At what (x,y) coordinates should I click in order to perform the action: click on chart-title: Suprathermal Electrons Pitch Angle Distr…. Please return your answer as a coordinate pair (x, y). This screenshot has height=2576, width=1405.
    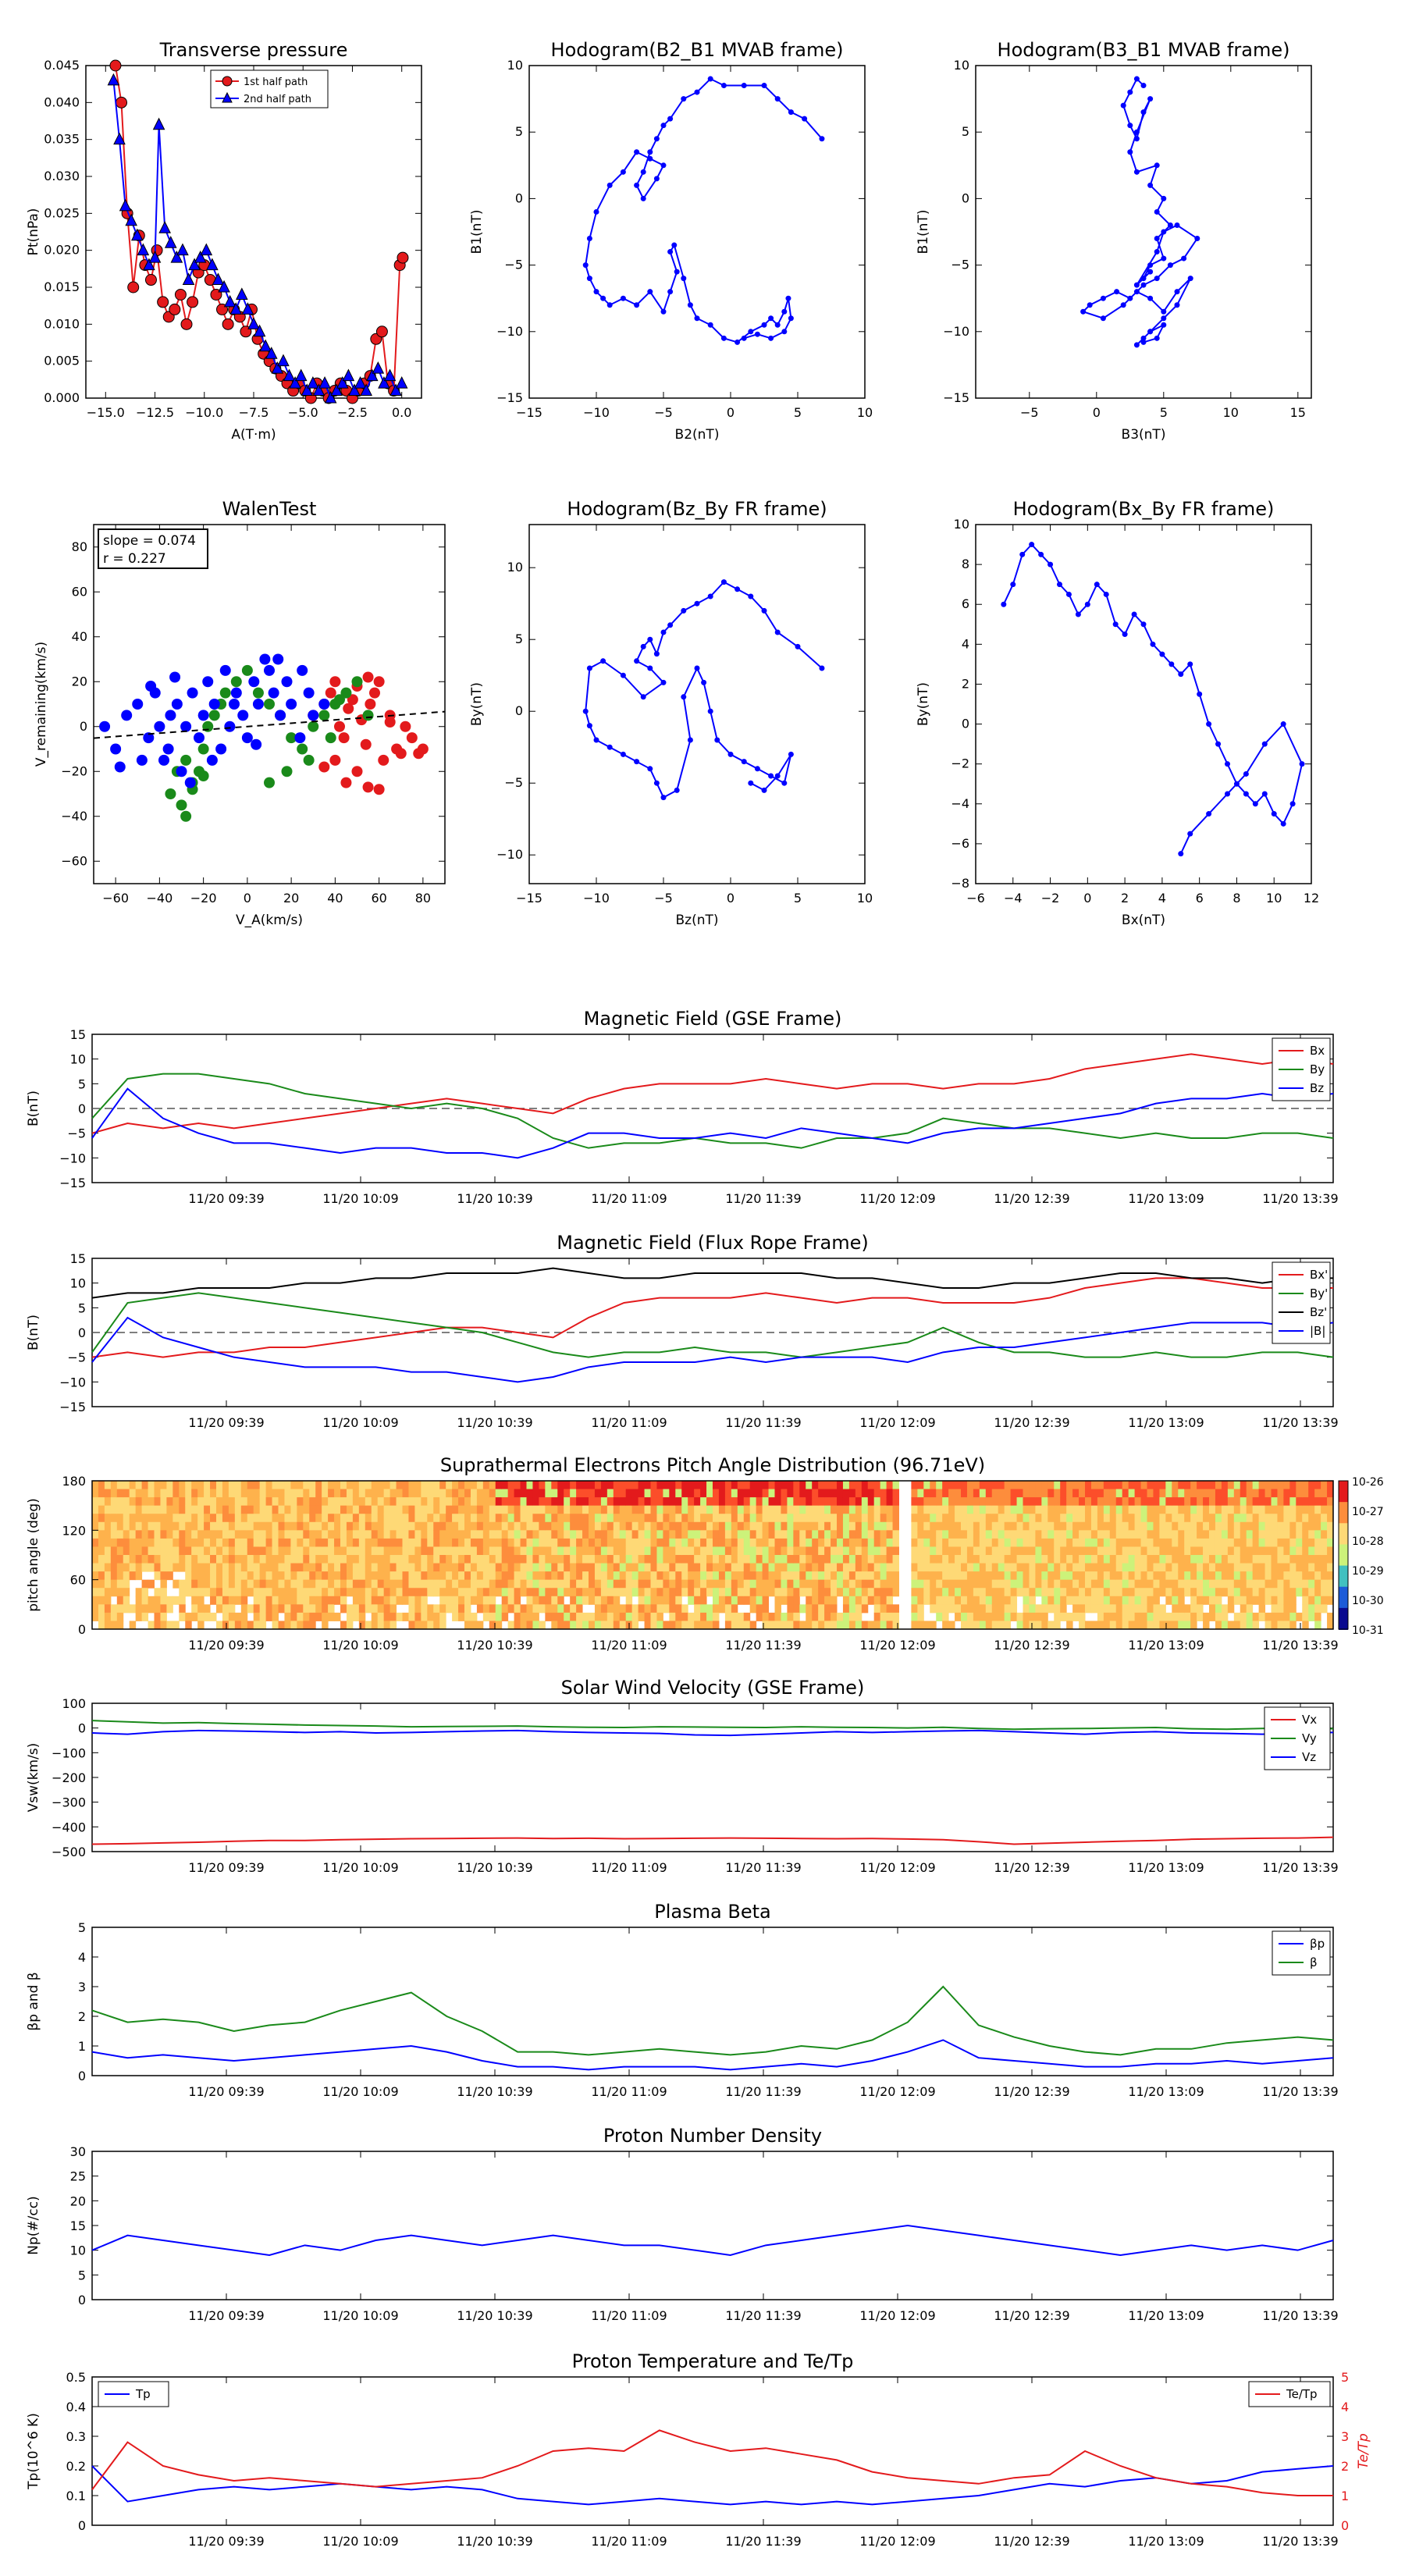
    Looking at the image, I should click on (713, 1465).